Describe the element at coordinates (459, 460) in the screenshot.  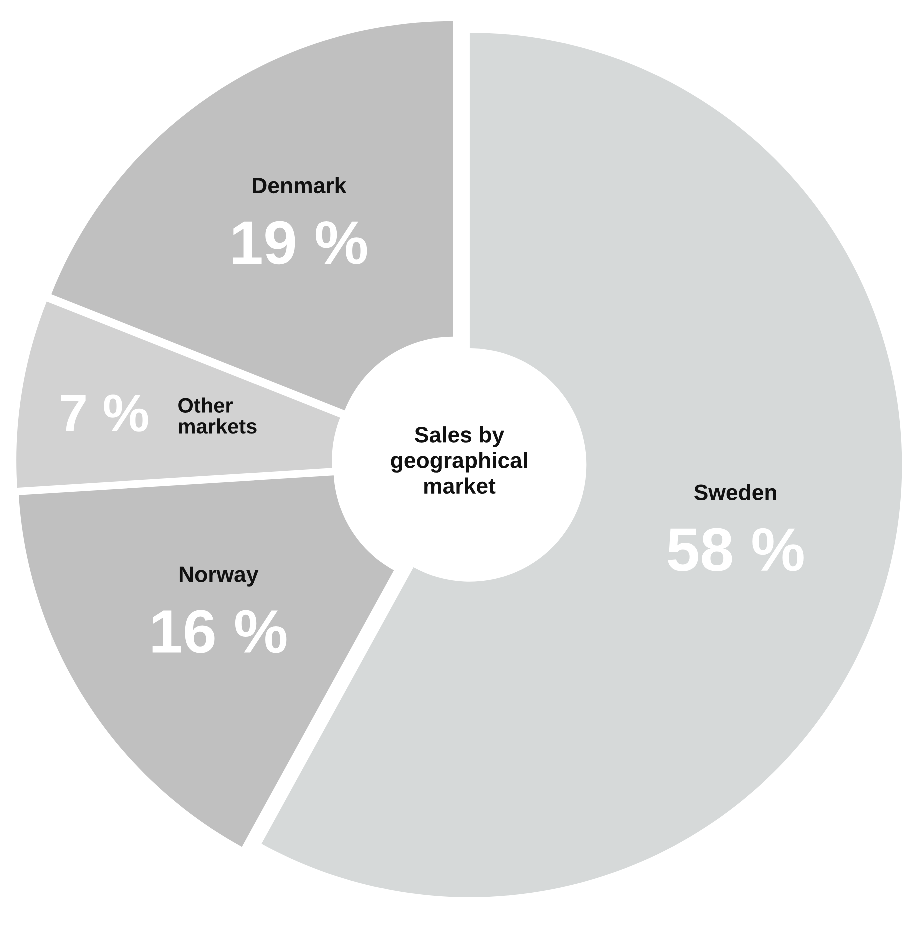
I see `text: Sales by geographical market` at that location.